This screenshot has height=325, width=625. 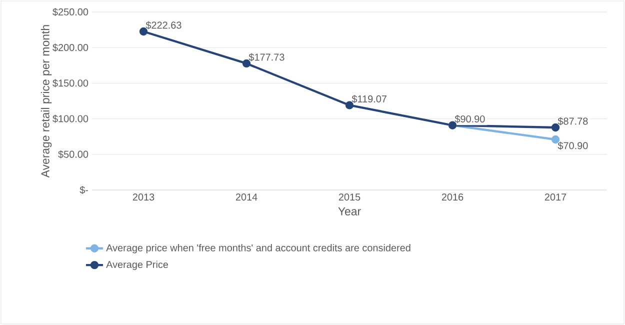 I want to click on point, so click(x=349, y=105).